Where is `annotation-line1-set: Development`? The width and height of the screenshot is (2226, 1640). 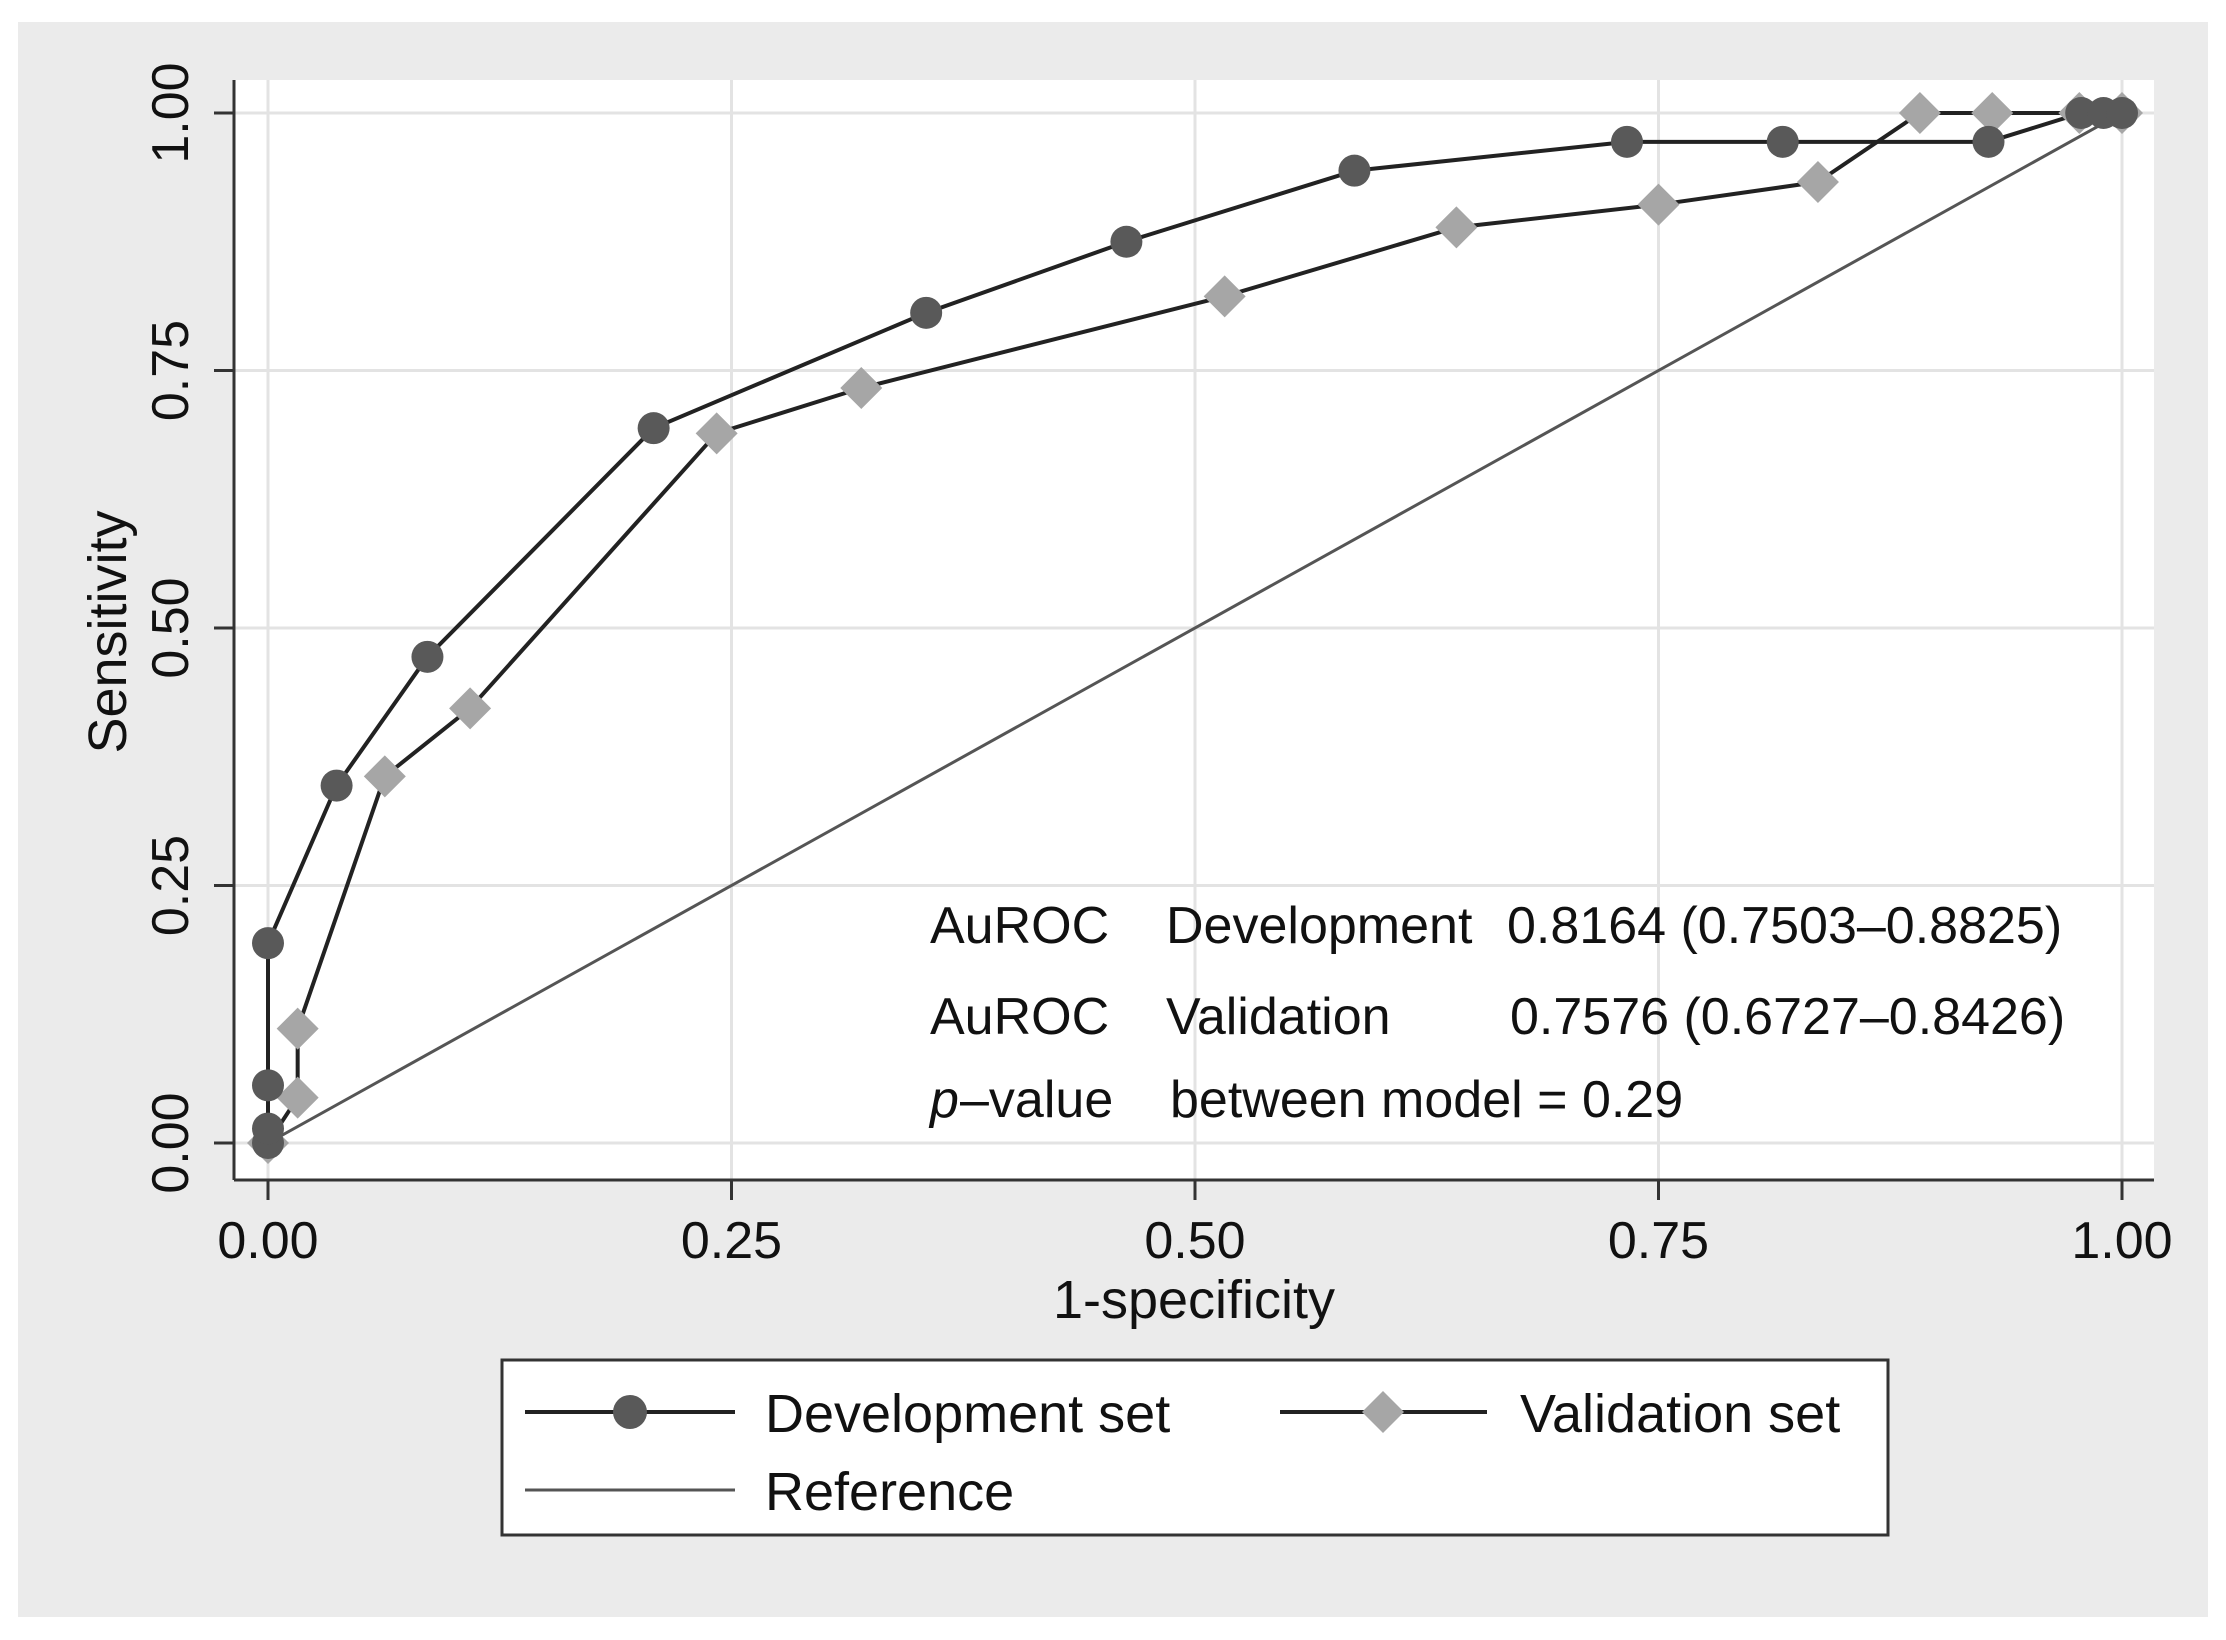
annotation-line1-set: Development is located at coordinates (1319, 926).